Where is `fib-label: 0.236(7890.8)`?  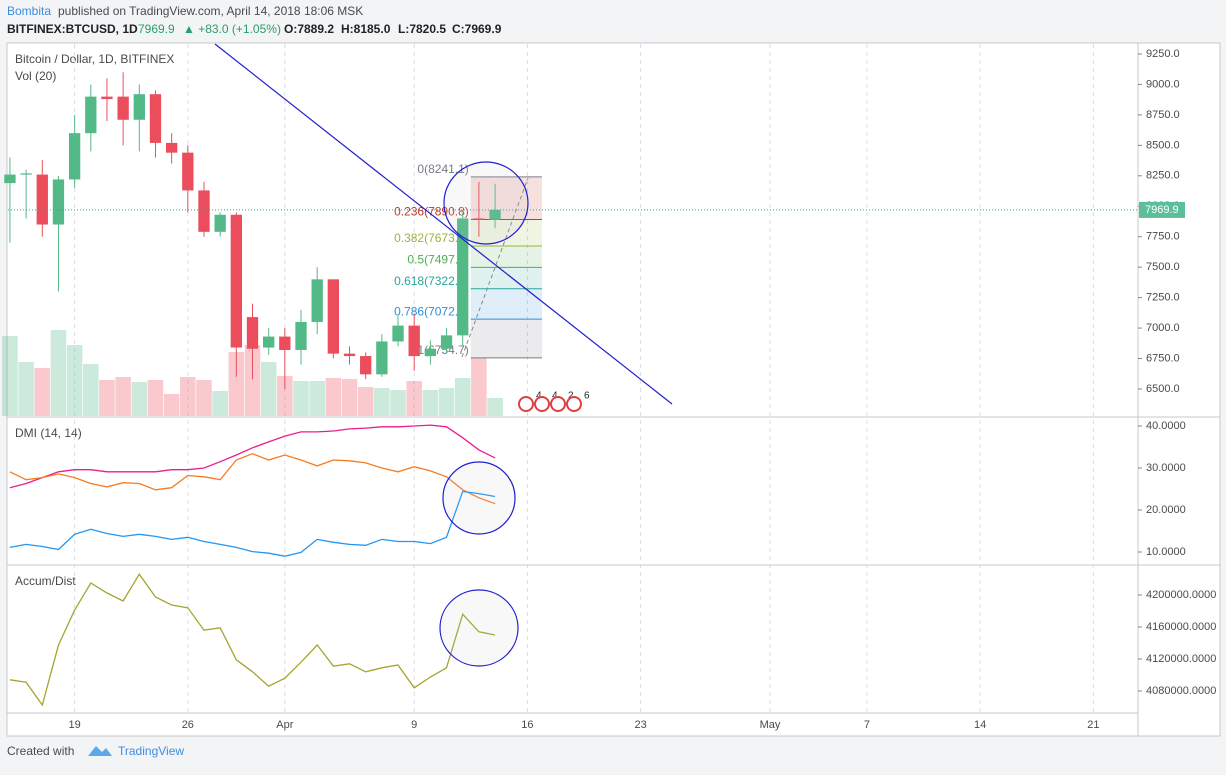
fib-label: 0.236(7890.8) is located at coordinates (431, 212).